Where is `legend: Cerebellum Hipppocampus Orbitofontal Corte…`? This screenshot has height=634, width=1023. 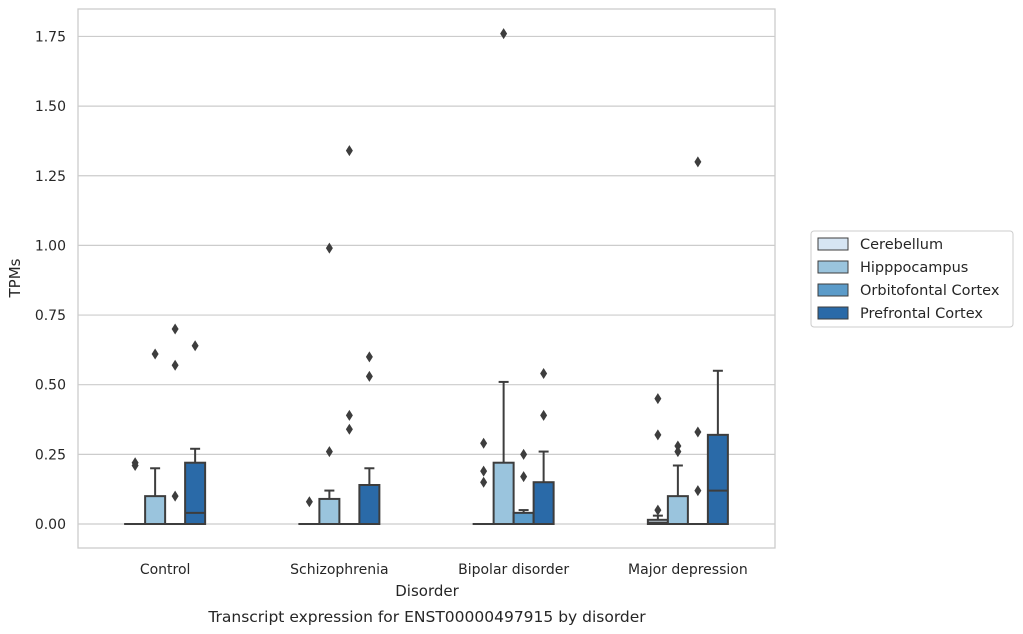
legend: Cerebellum Hipppocampus Orbitofontal Corte… is located at coordinates (912, 279).